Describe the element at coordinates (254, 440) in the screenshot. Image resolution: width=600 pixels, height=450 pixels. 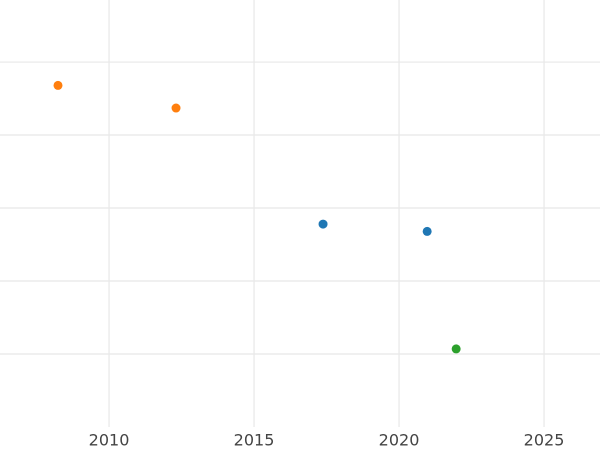
I see `x-tick-label: 2015` at that location.